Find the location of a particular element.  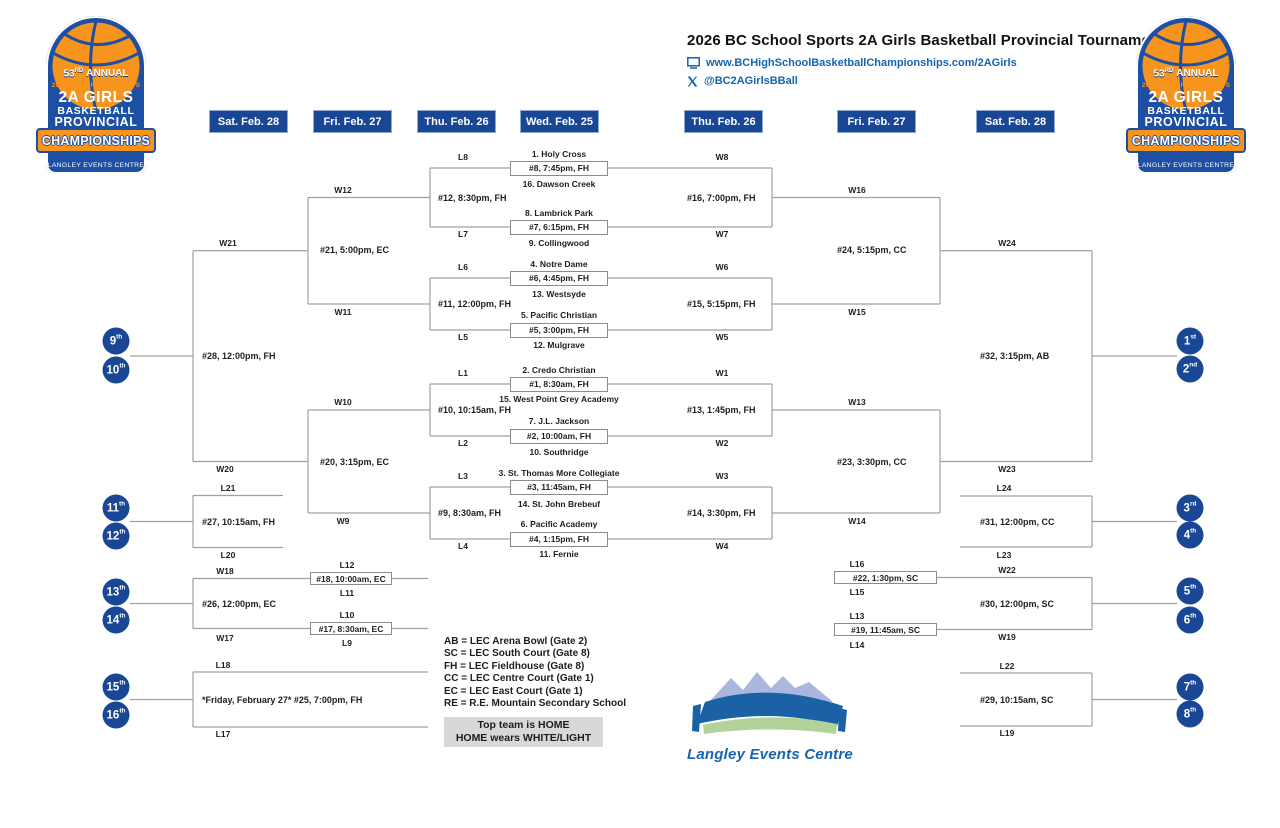

game-info-14: #14, 3:30pm, FH is located at coordinates (721, 513).